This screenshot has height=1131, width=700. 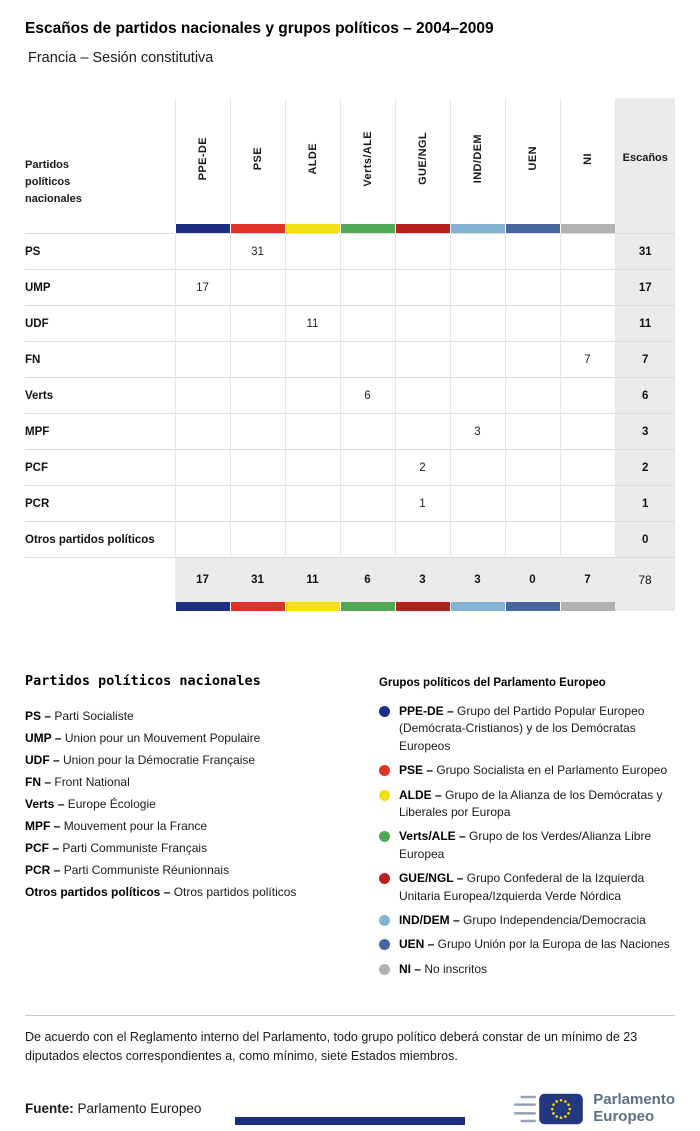 What do you see at coordinates (645, 579) in the screenshot?
I see `total-seats: 78` at bounding box center [645, 579].